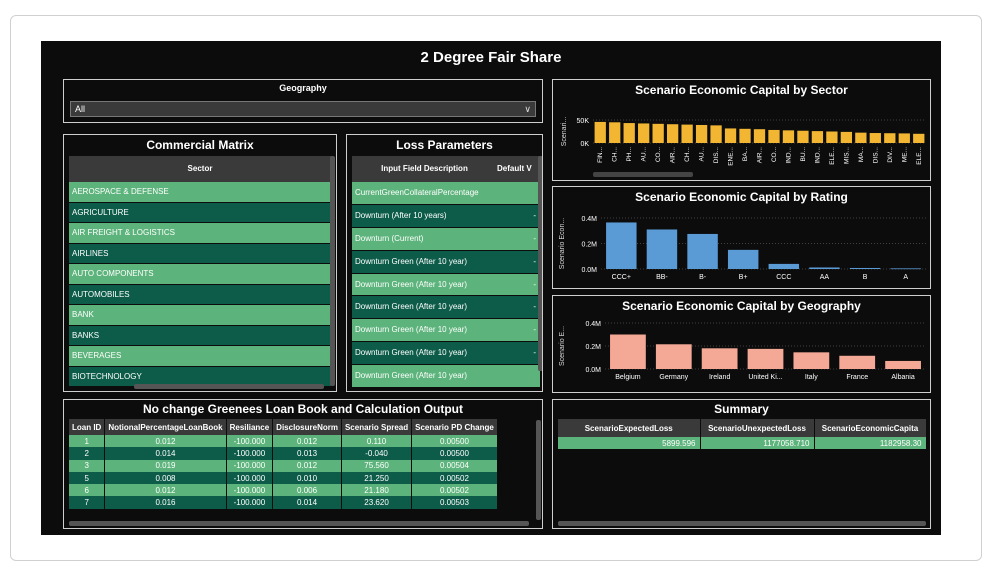  Describe the element at coordinates (870, 428) in the screenshot. I see `column-header: ScenarioEconomicCapita` at that location.